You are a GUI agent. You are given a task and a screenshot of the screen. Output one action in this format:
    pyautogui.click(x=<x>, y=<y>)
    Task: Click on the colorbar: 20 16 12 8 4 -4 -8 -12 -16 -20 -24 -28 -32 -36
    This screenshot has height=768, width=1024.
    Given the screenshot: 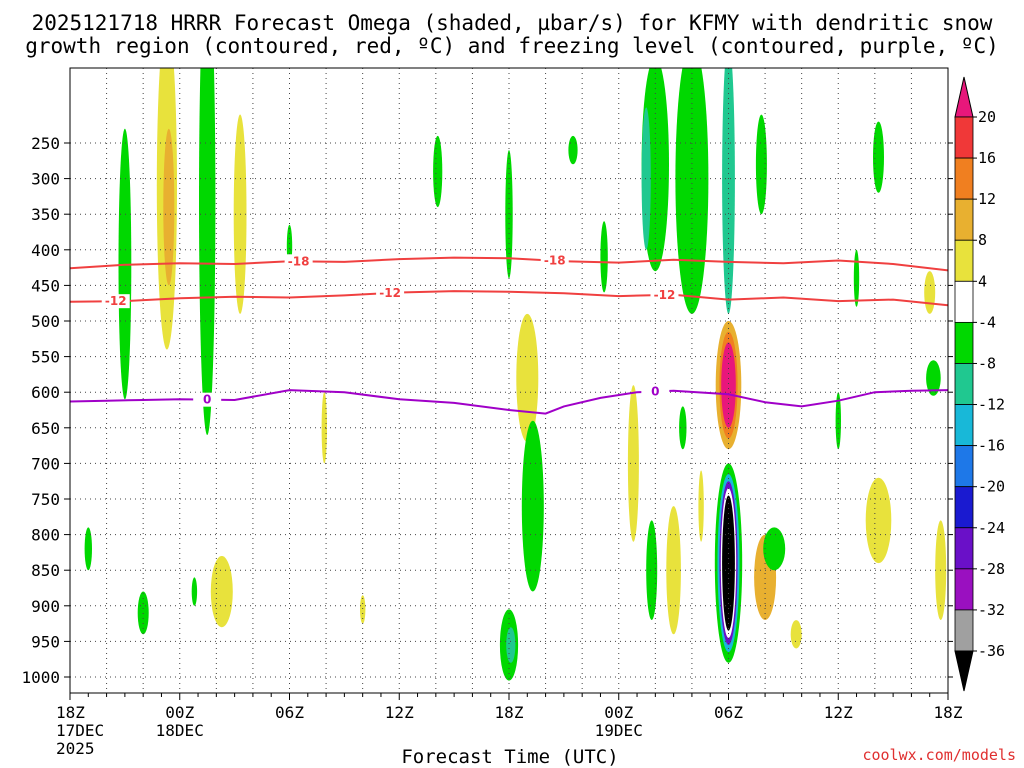 What is the action you would take?
    pyautogui.click(x=979, y=384)
    